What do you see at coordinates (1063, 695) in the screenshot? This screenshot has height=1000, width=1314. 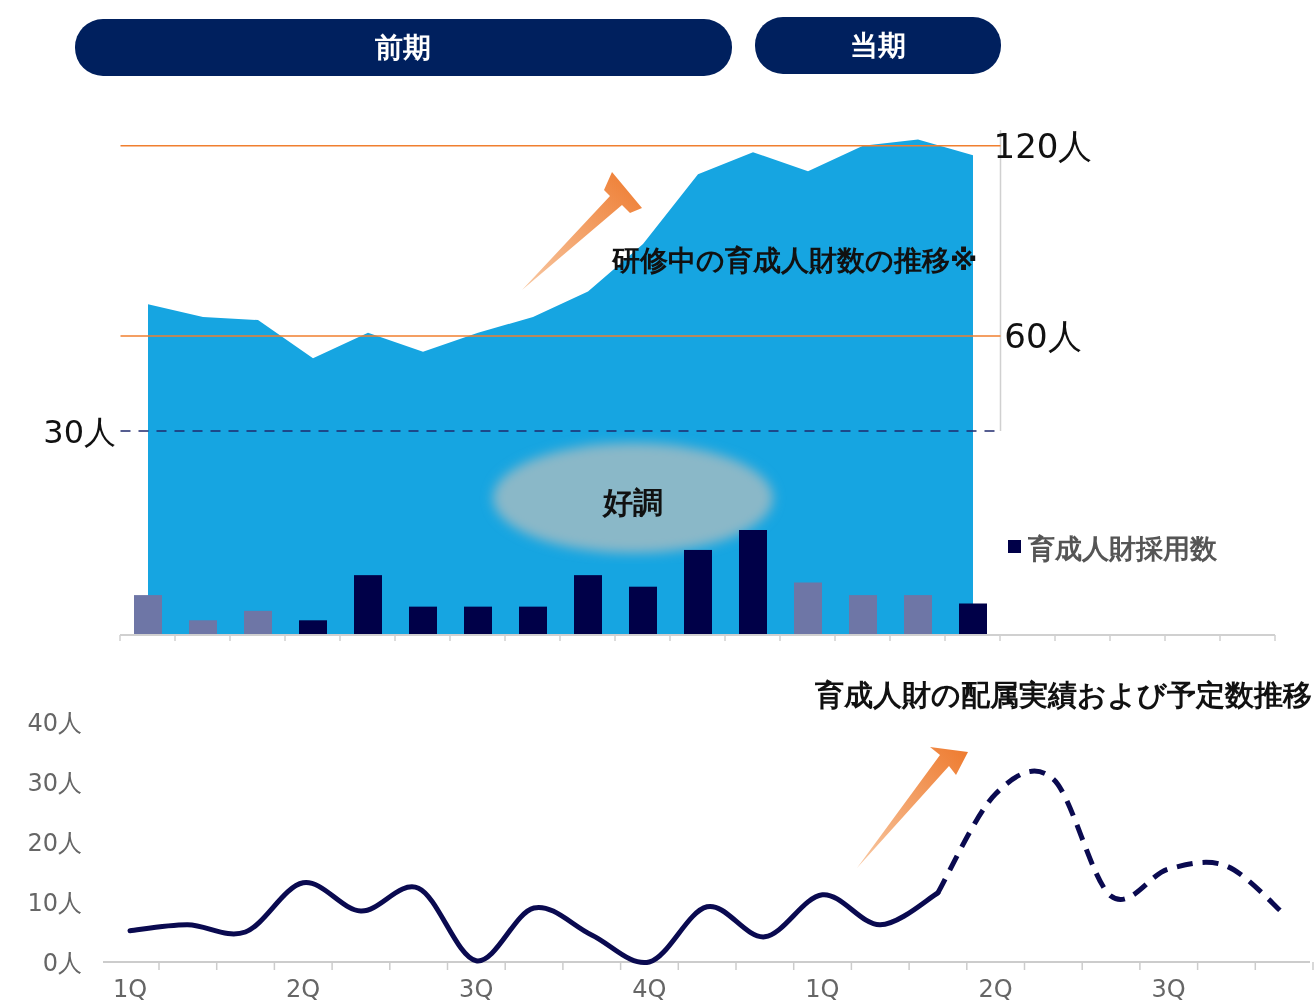 I see `chart-title: 育成人財の配属実績および予定数推移` at bounding box center [1063, 695].